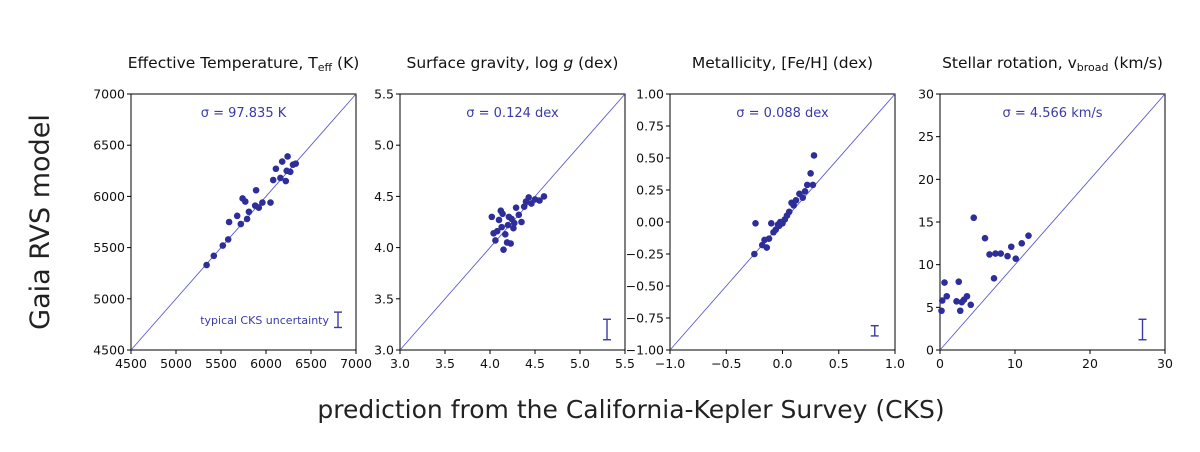 This screenshot has width=1200, height=452. What do you see at coordinates (930, 350) in the screenshot?
I see `y-tick-label: 0` at bounding box center [930, 350].